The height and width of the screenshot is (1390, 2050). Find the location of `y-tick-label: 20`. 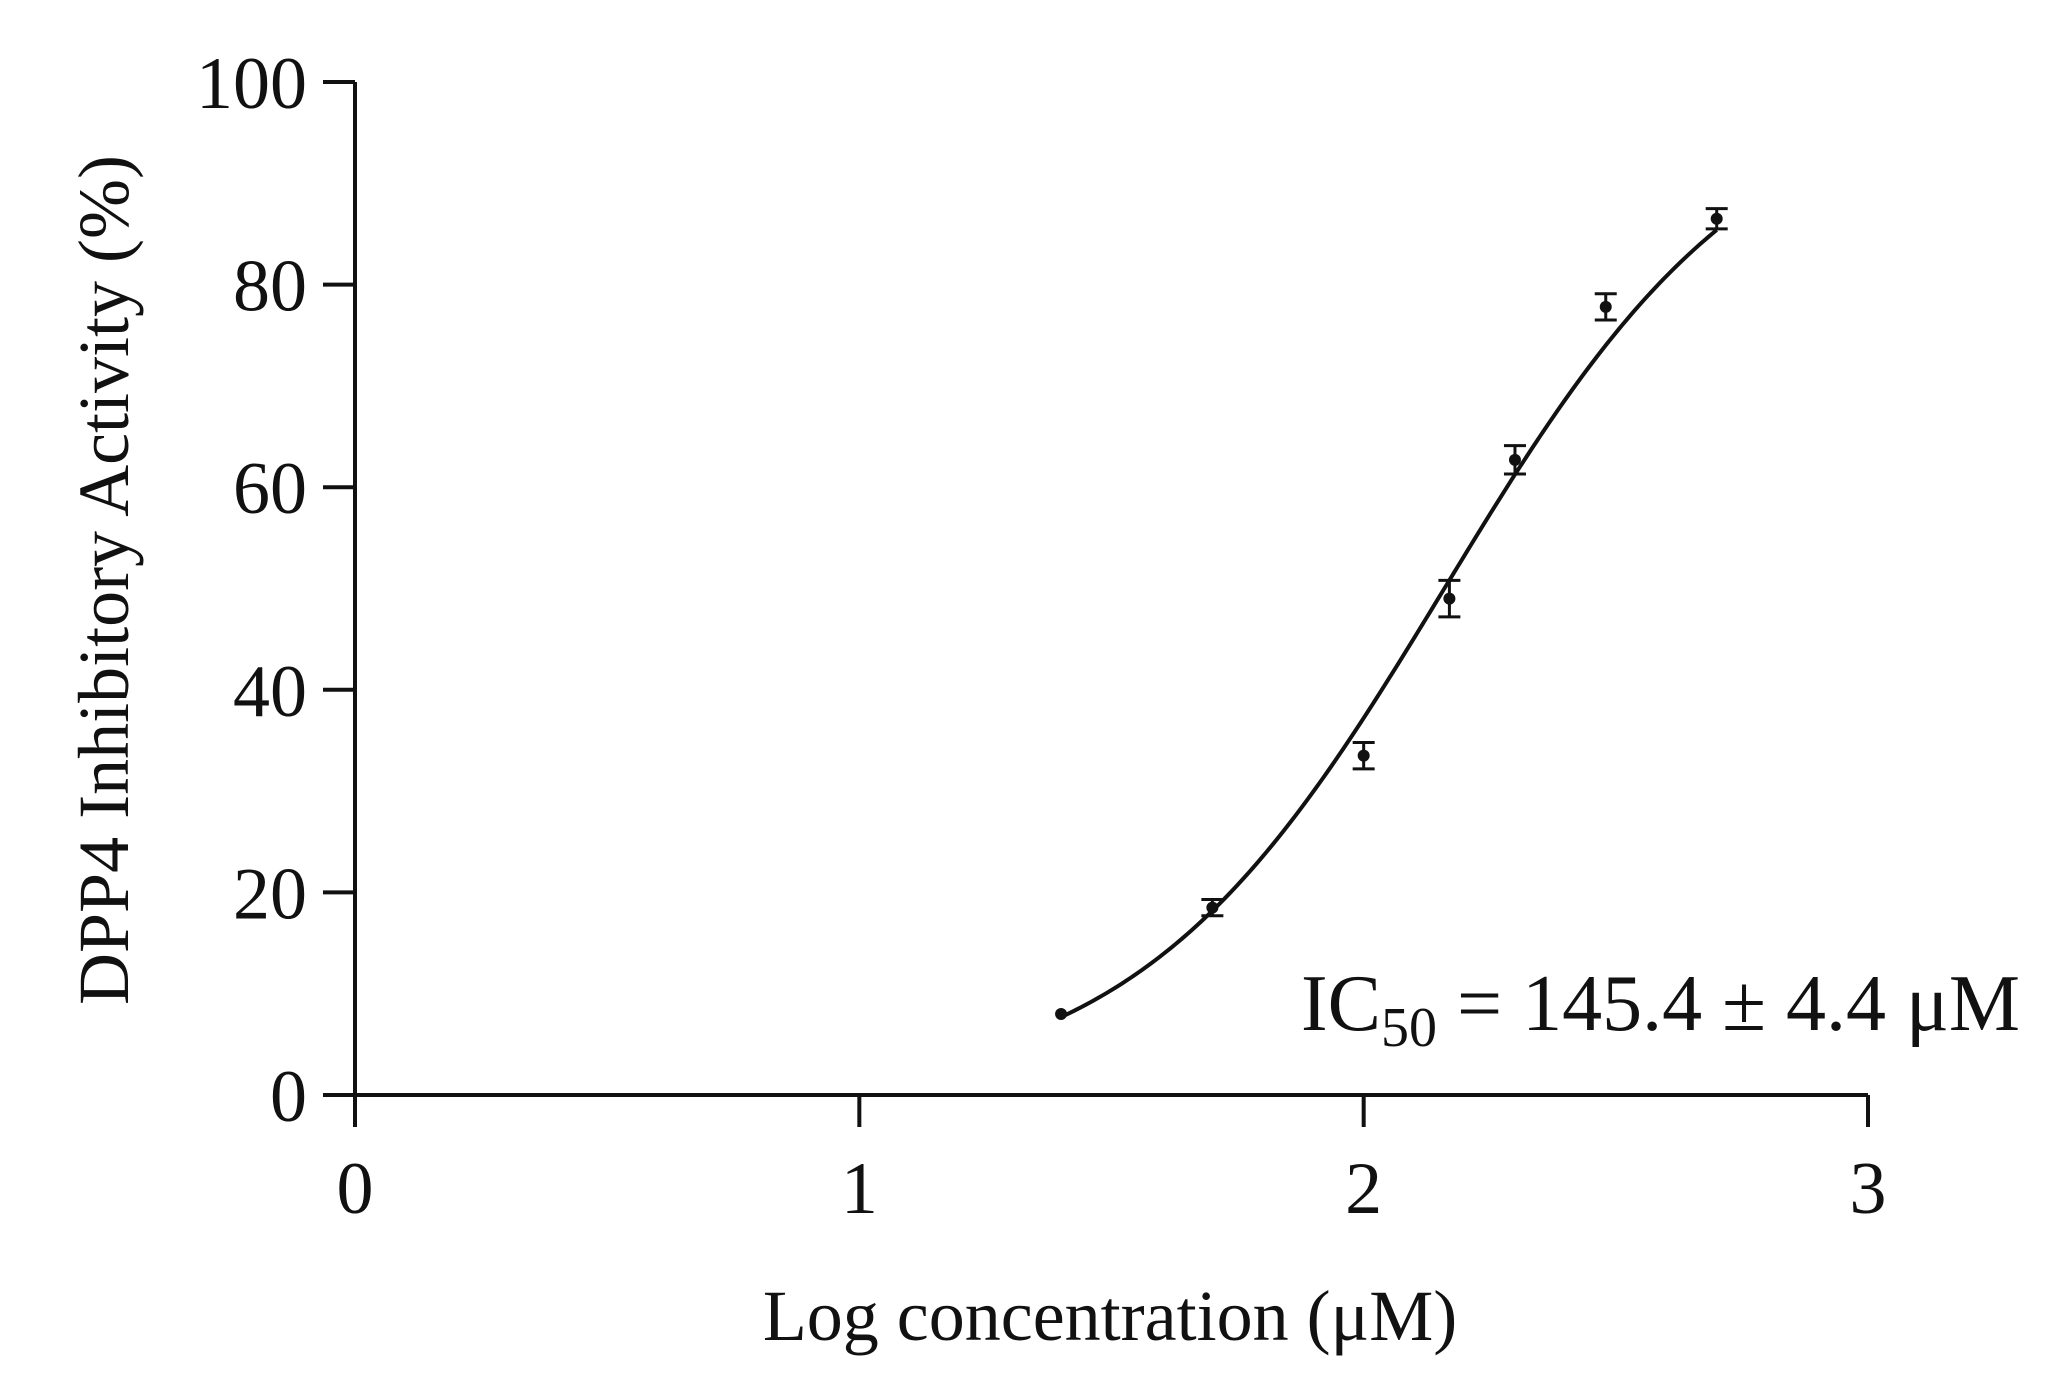

y-tick-label: 20 is located at coordinates (270, 894).